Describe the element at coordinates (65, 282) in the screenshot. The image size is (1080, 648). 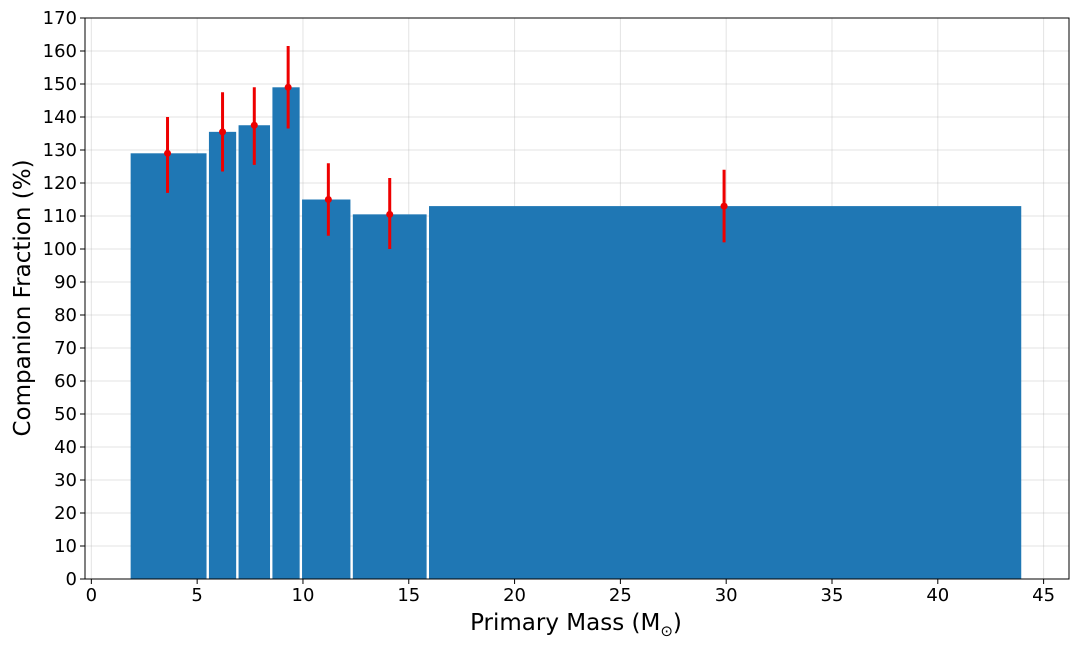
I see `y-tick-label: 90` at that location.